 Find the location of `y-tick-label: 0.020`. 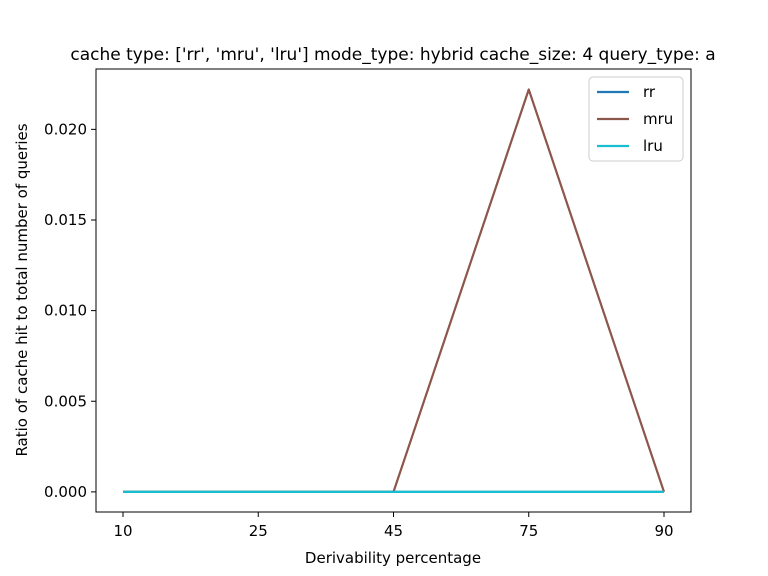

y-tick-label: 0.020 is located at coordinates (65, 129).